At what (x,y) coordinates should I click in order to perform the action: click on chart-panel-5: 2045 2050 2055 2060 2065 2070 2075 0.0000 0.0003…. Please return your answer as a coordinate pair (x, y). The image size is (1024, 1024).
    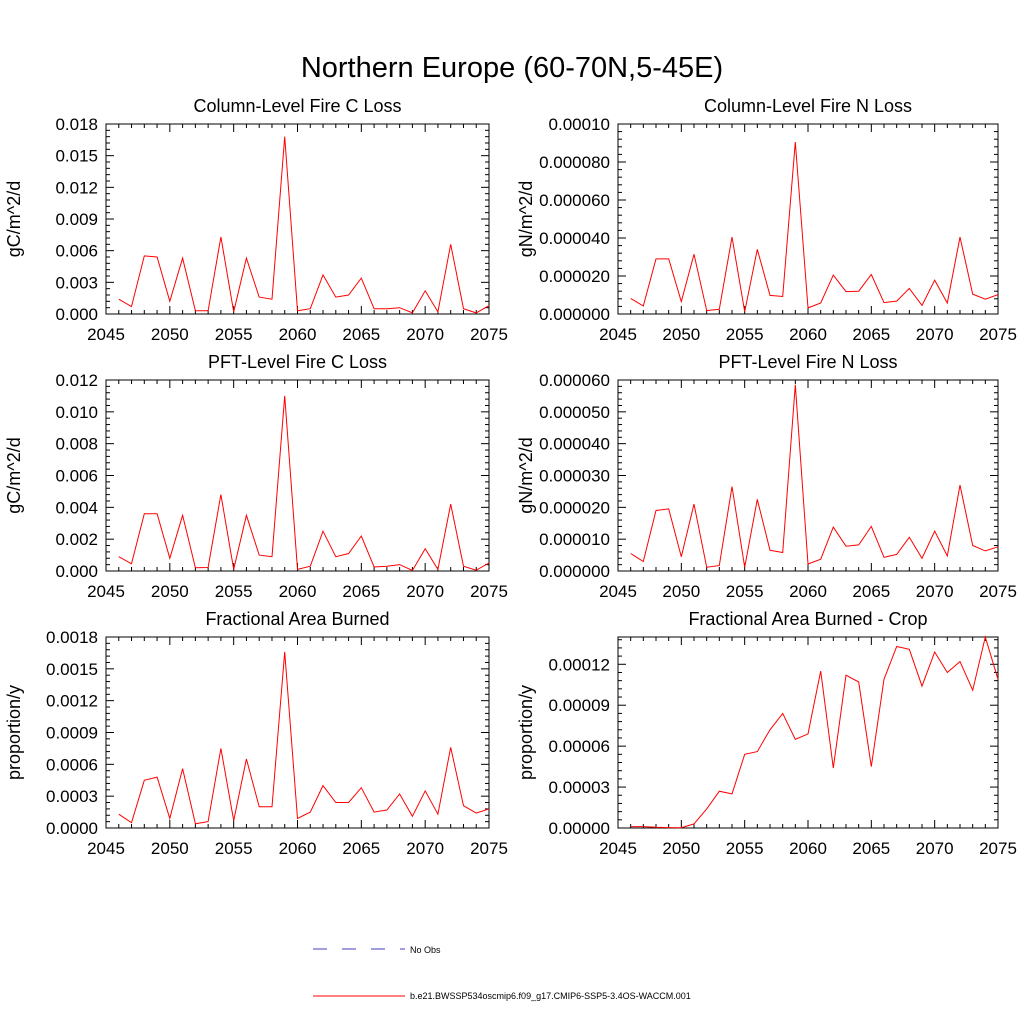
    Looking at the image, I should click on (256, 733).